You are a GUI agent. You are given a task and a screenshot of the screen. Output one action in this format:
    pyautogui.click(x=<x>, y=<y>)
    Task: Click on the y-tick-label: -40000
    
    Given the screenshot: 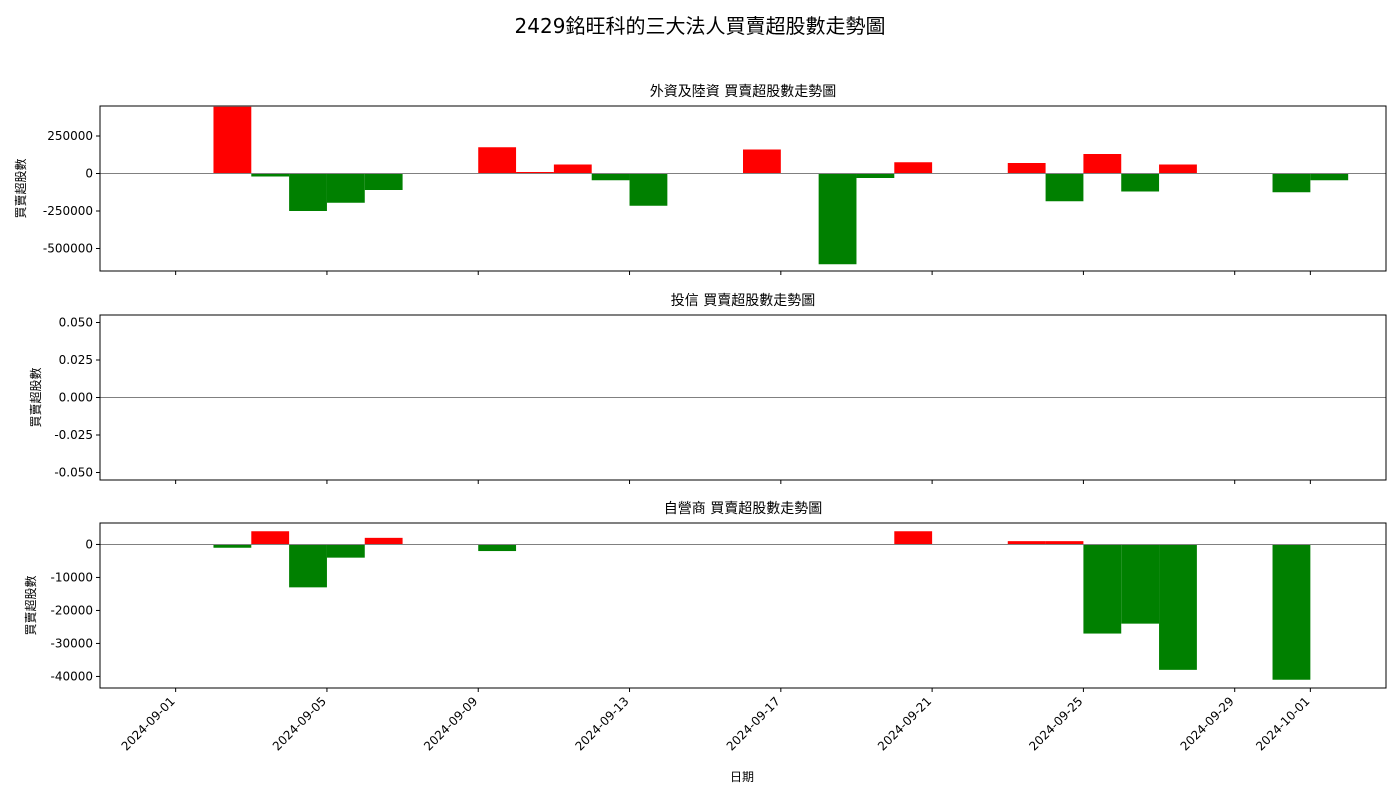 What is the action you would take?
    pyautogui.click(x=71, y=676)
    